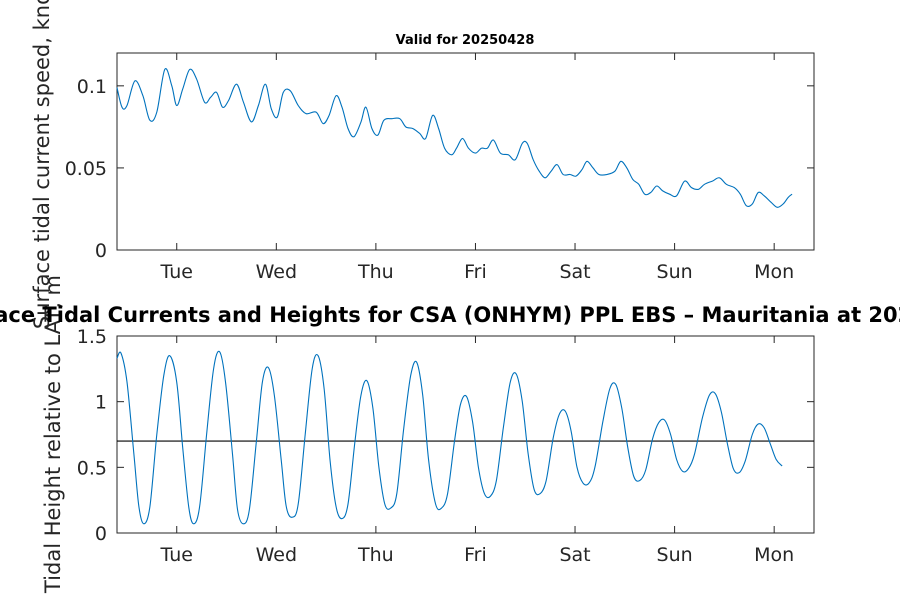 The width and height of the screenshot is (900, 600). I want to click on current-speed-ylabel: Surface tidal current speed, knots, so click(42, 164).